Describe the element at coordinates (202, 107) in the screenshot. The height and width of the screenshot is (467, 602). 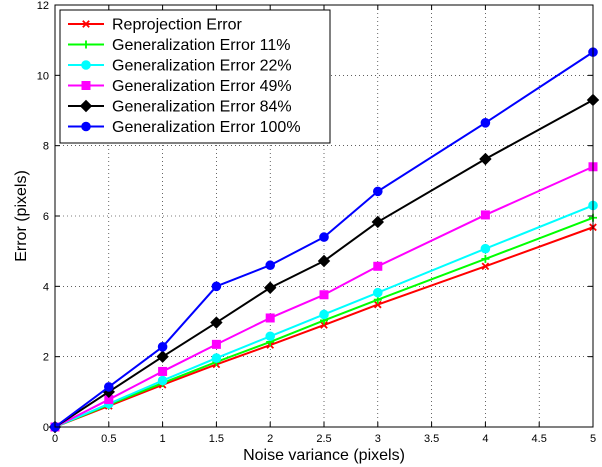
I see `legend-label: Generalization Error 84%` at that location.